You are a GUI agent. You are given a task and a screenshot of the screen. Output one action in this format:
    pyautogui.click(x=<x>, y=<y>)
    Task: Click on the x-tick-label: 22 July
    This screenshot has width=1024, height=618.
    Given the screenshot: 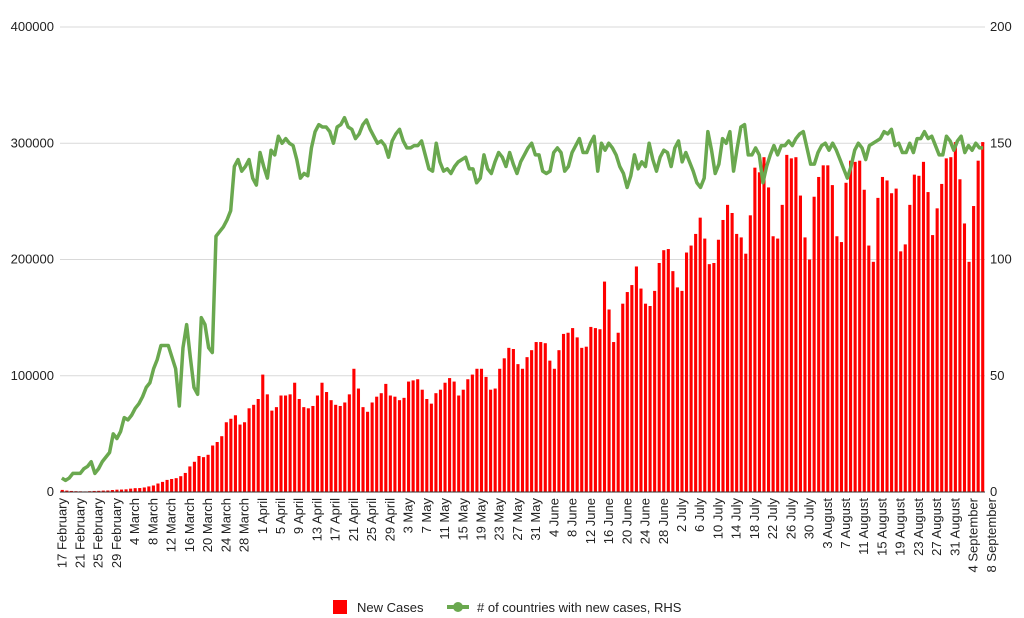 What is the action you would take?
    pyautogui.click(x=772, y=519)
    